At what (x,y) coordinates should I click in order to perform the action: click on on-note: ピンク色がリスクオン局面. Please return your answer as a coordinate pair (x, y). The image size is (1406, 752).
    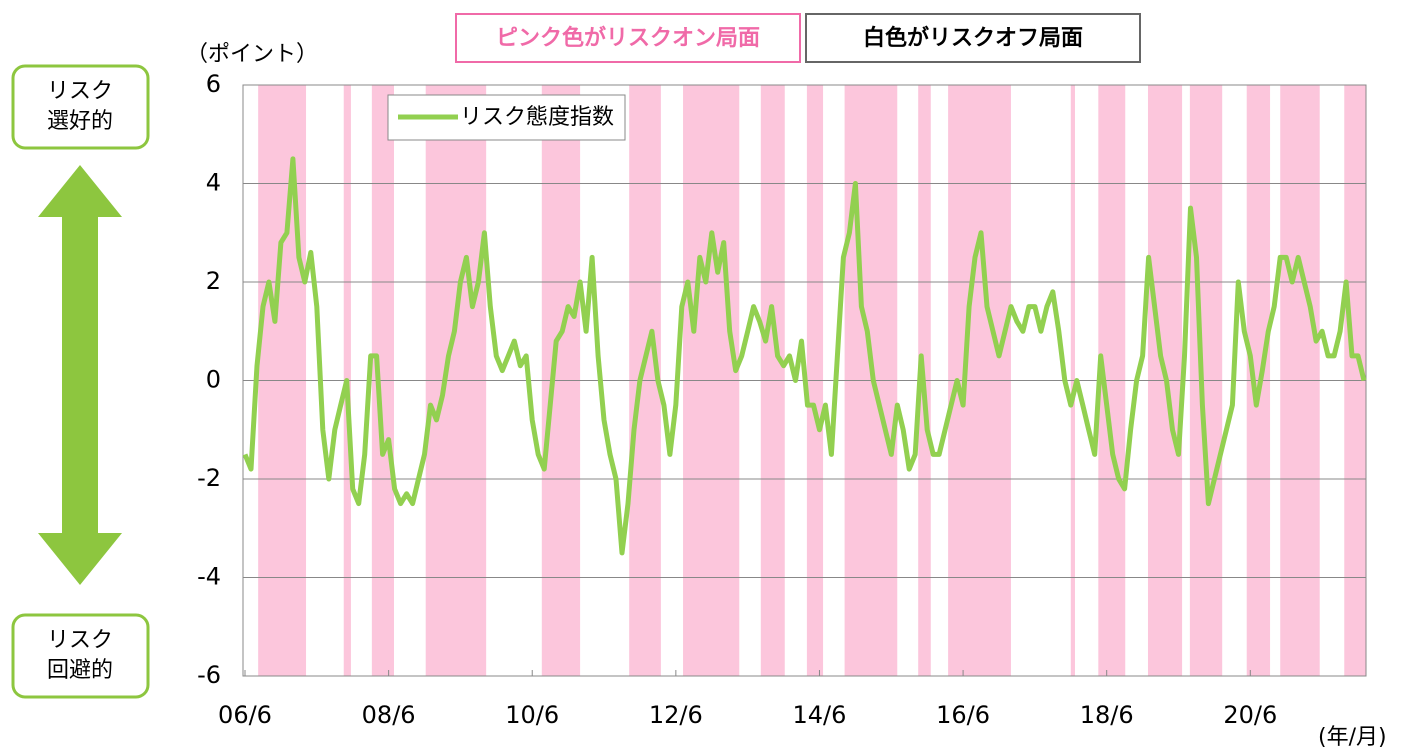
    Looking at the image, I should click on (628, 38).